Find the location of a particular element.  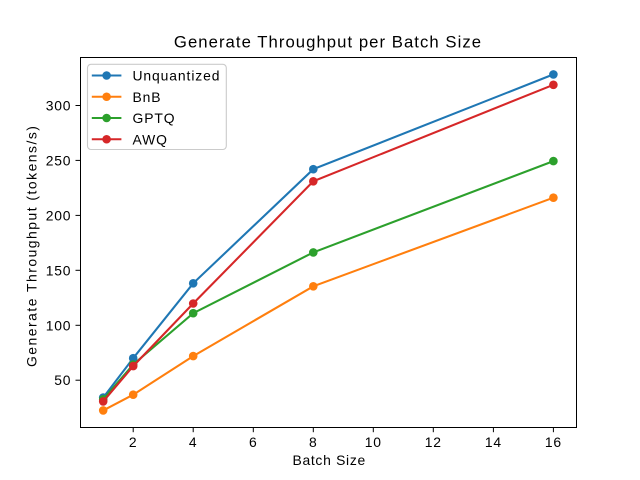

svg-text: 150 is located at coordinates (59, 270).